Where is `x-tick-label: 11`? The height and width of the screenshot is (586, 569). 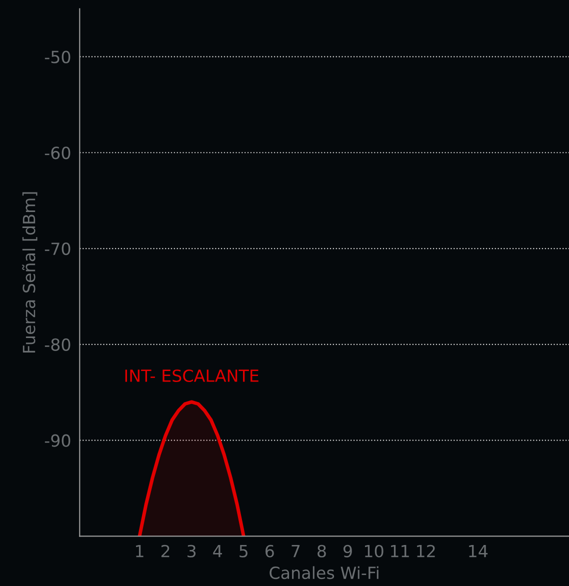 x-tick-label: 11 is located at coordinates (400, 551).